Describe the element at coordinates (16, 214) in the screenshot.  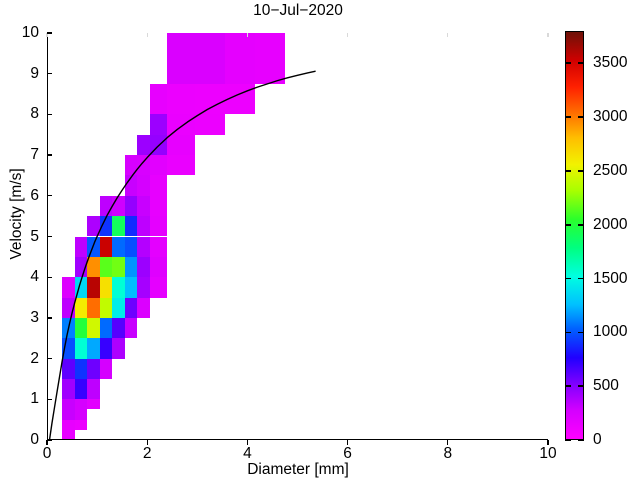
I see `y-axis-label: Velocity [m/s]` at that location.